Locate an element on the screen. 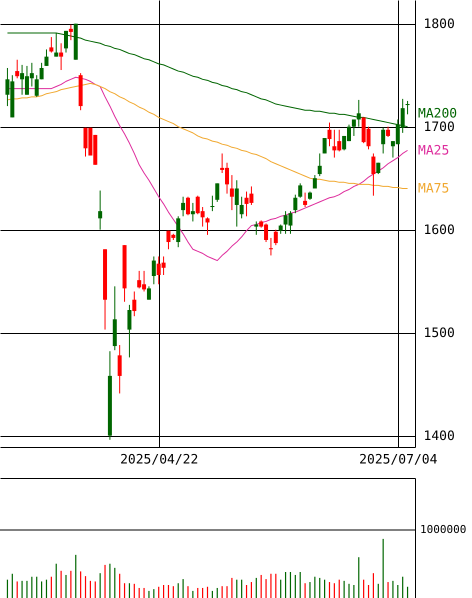 This screenshot has width=472, height=598. x-tick-label: 2025/07/04 is located at coordinates (398, 460).